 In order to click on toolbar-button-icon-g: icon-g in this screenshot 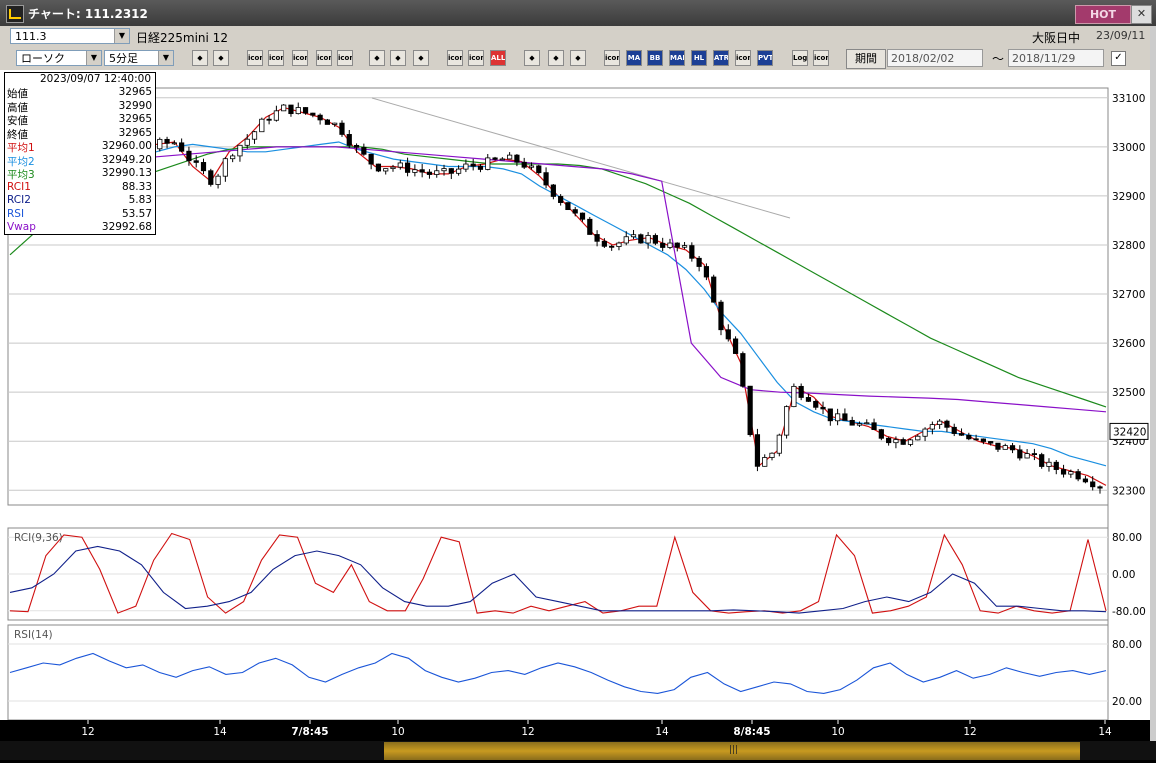, I will do `click(476, 58)`.